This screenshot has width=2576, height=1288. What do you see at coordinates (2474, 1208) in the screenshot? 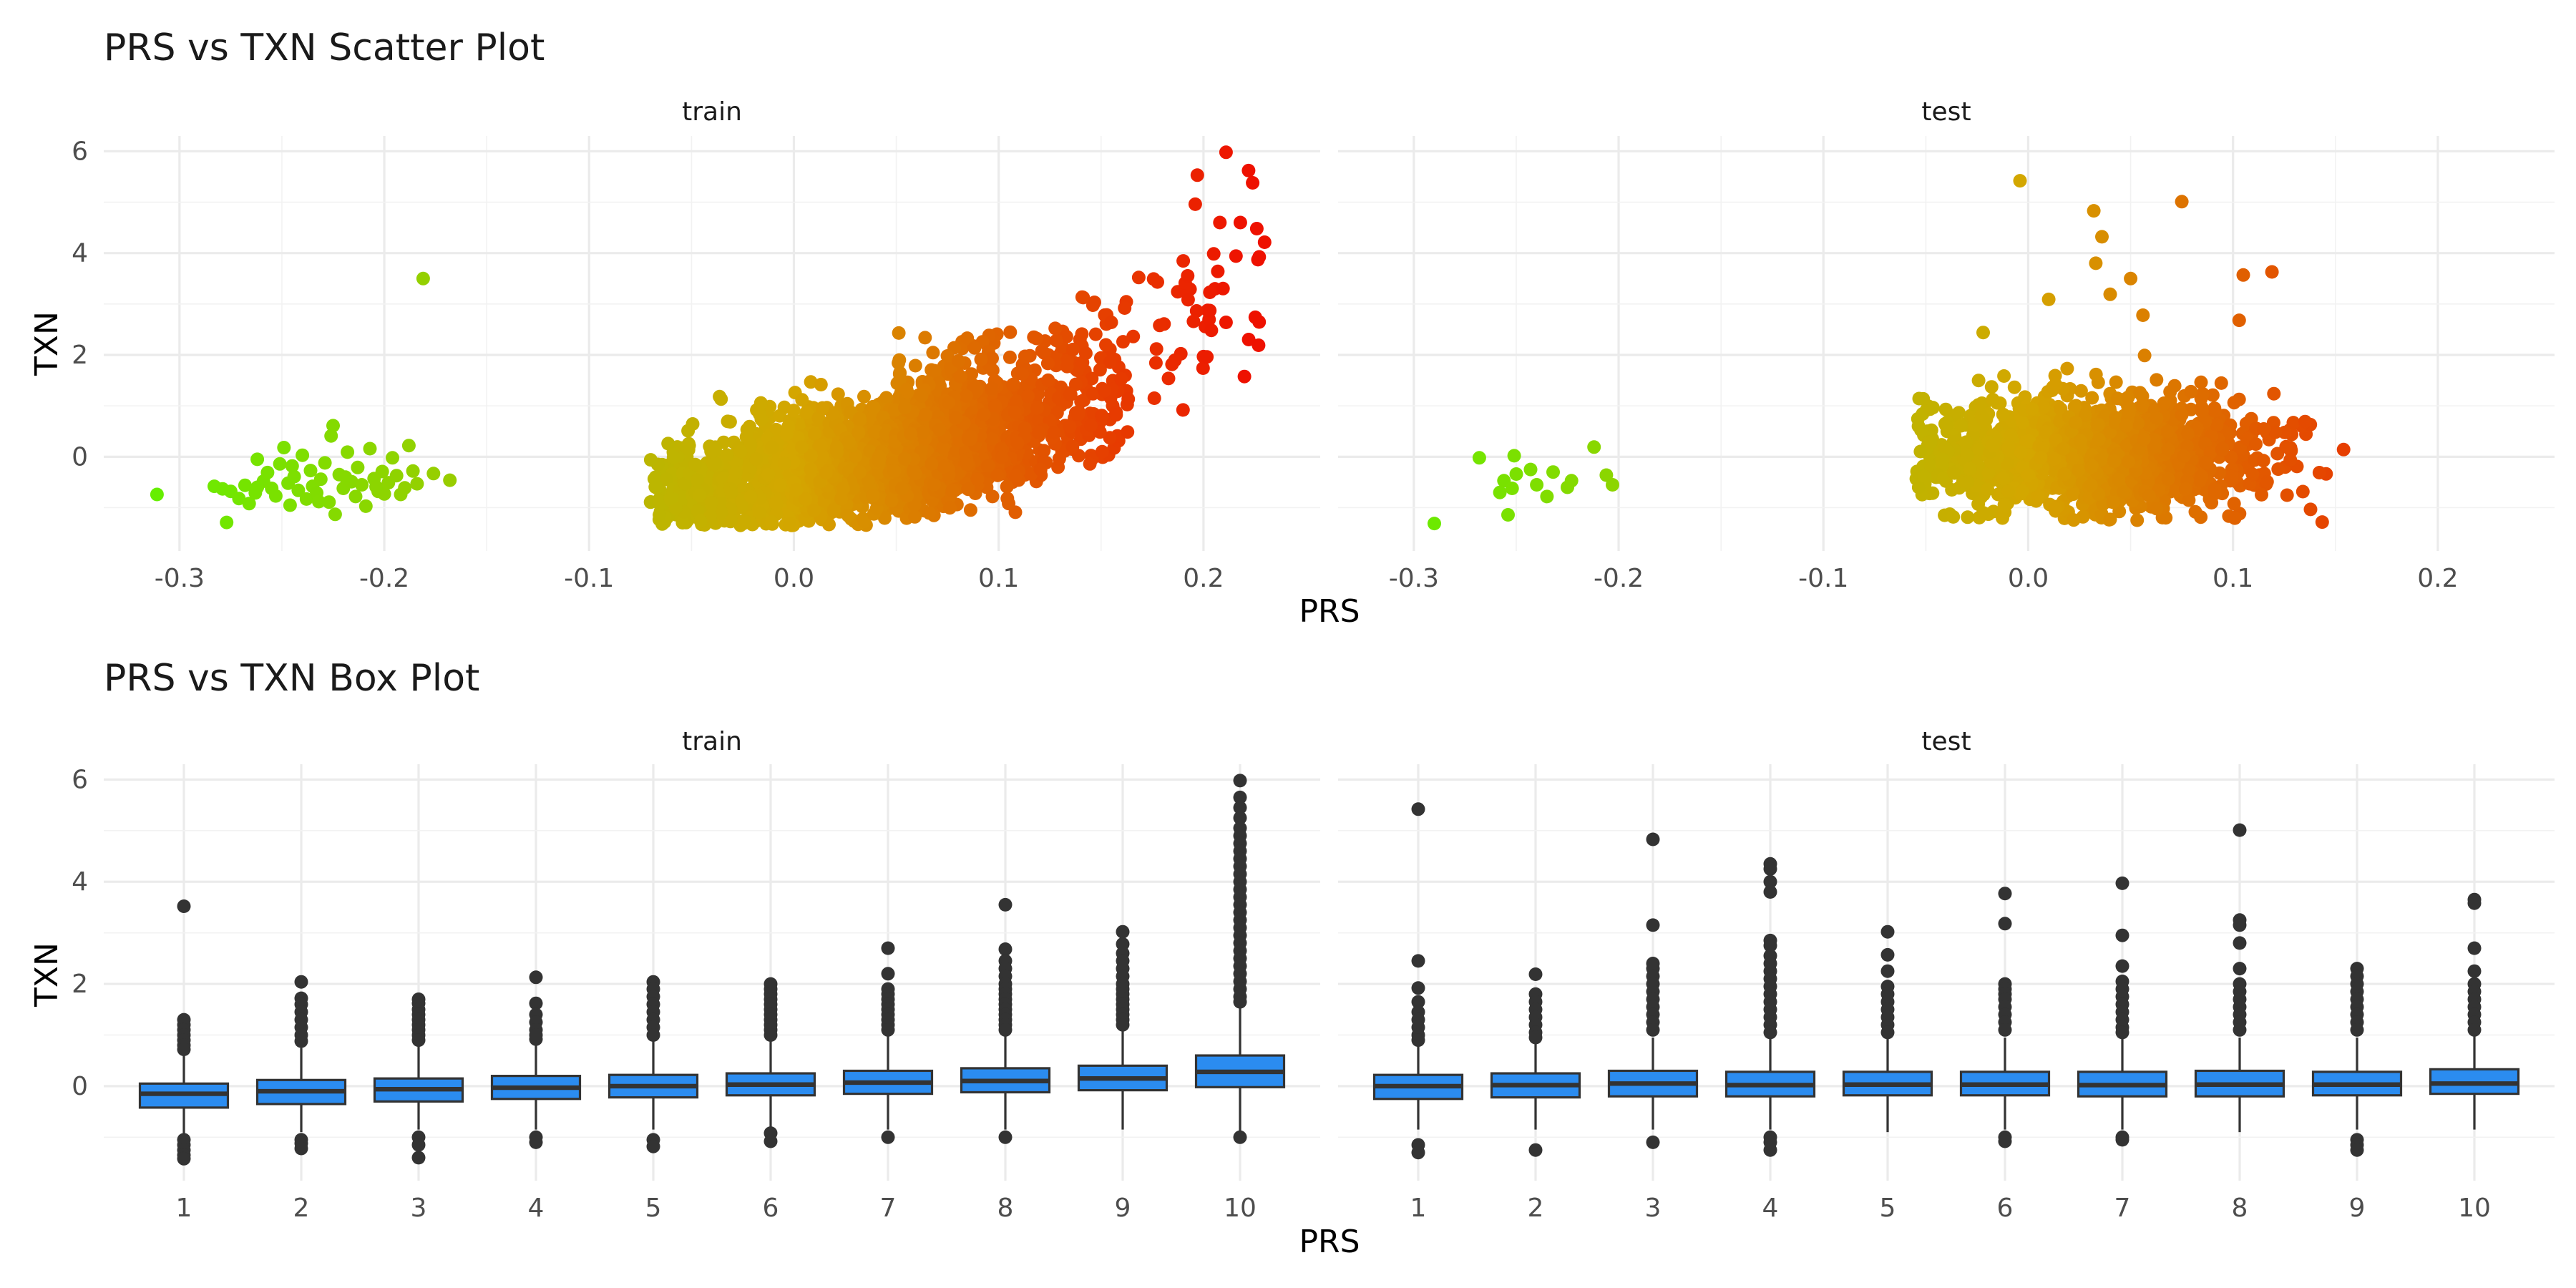
I see `x-tick-label: 10` at bounding box center [2474, 1208].